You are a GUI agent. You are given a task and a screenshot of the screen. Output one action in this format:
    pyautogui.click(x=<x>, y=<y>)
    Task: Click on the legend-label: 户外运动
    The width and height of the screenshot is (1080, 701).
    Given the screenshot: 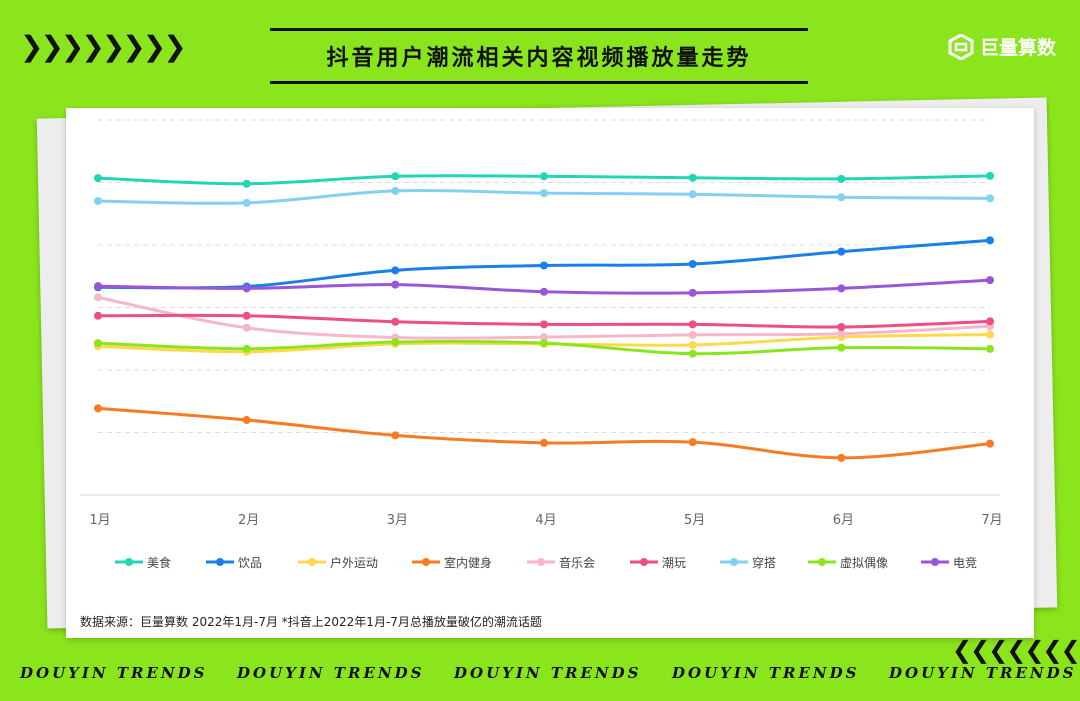 What is the action you would take?
    pyautogui.click(x=354, y=562)
    